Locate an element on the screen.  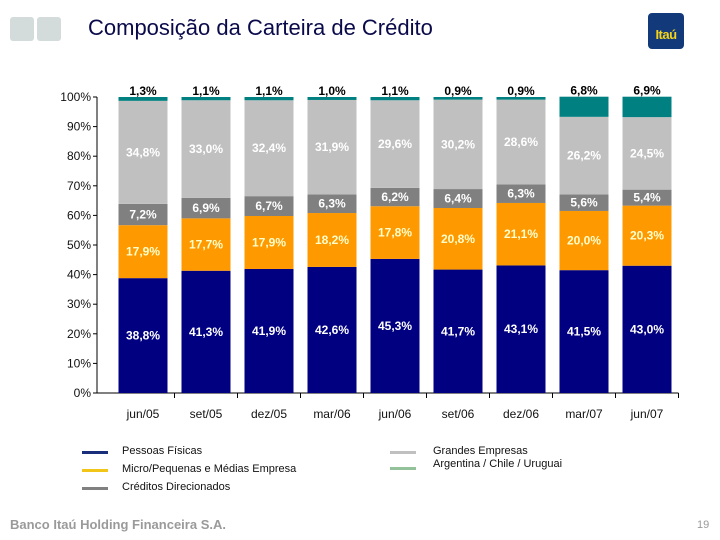
x-tick-label: jun/06 is located at coordinates (395, 414).